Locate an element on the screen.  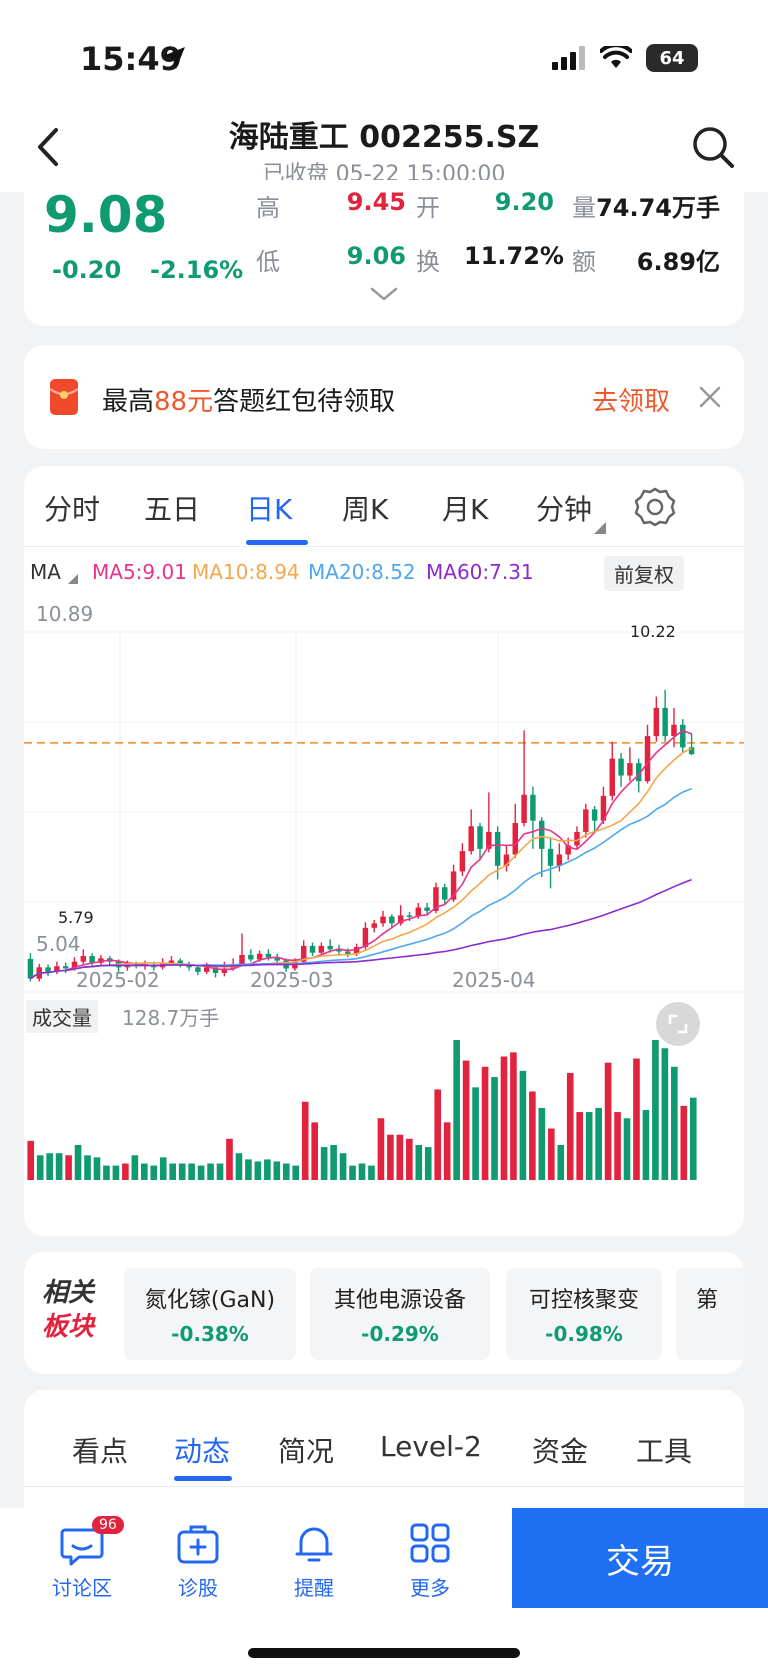
volume-label: 量 is located at coordinates (584, 208).